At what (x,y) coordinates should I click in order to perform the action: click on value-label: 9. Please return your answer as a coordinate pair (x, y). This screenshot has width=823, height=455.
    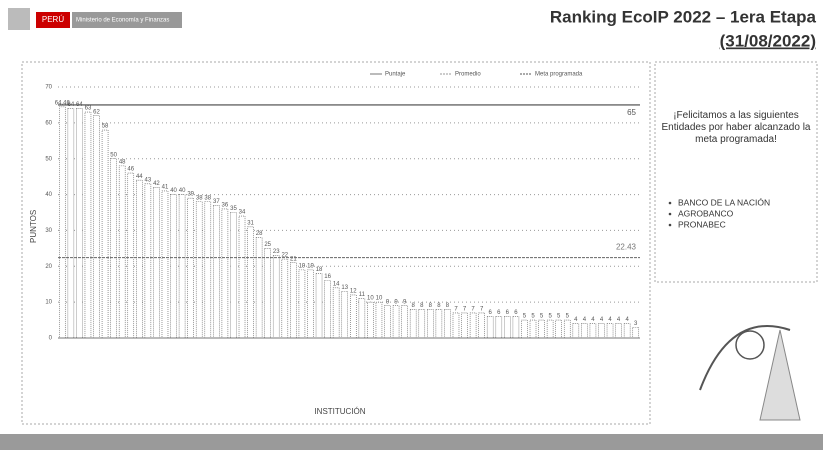
    Looking at the image, I should click on (388, 302).